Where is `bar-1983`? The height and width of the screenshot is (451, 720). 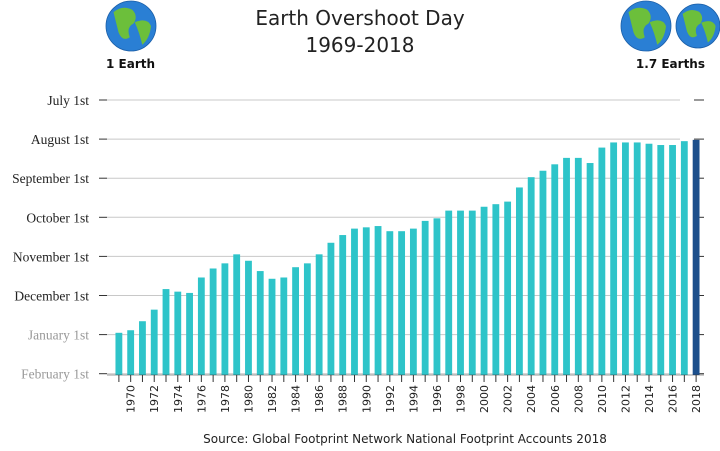
bar-1983 is located at coordinates (284, 326).